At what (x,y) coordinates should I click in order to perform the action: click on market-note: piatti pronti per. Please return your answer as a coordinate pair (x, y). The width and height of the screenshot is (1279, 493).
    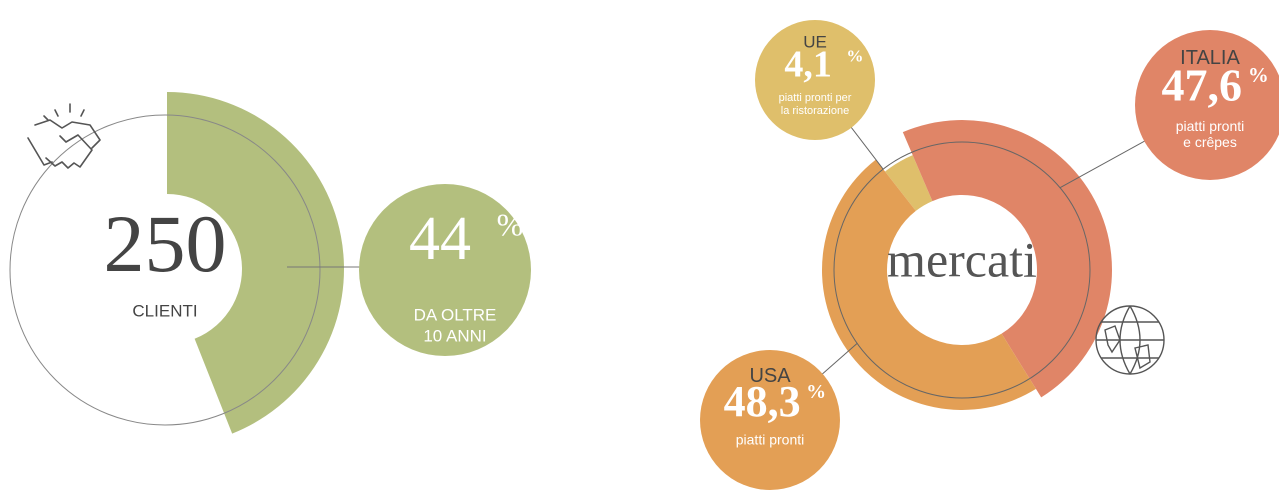
    Looking at the image, I should click on (815, 98).